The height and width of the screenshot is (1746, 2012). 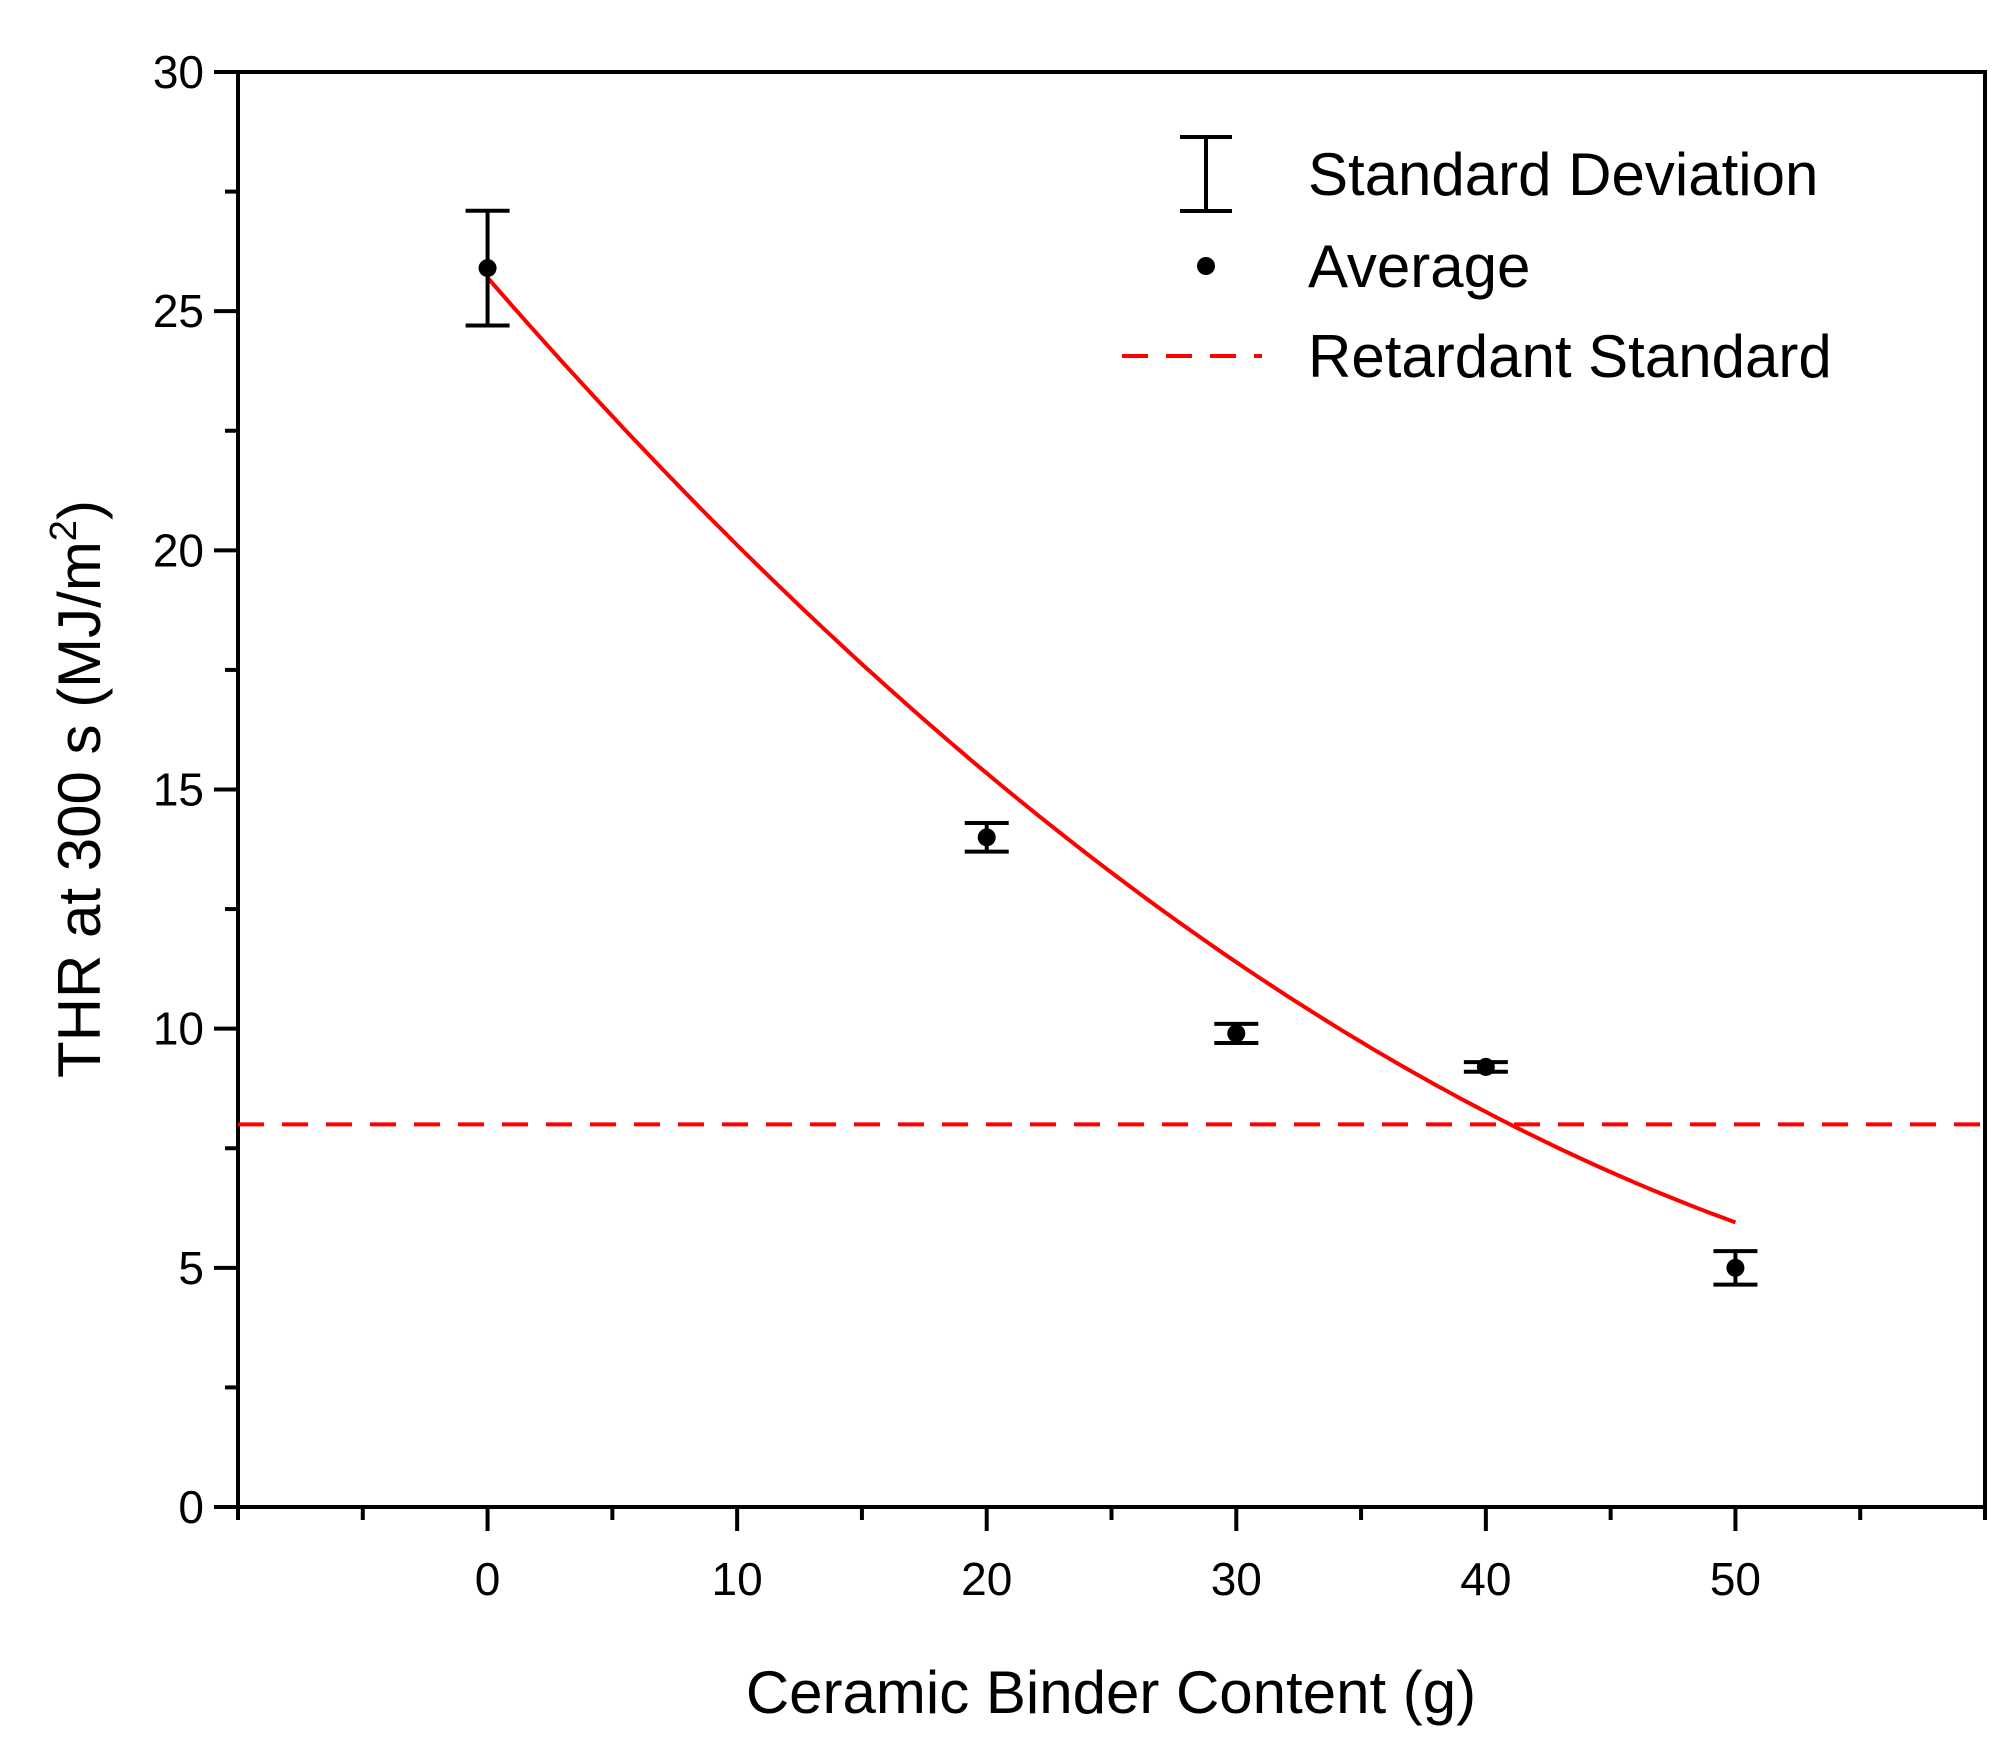 What do you see at coordinates (191, 1507) in the screenshot?
I see `y-tick-label: 0` at bounding box center [191, 1507].